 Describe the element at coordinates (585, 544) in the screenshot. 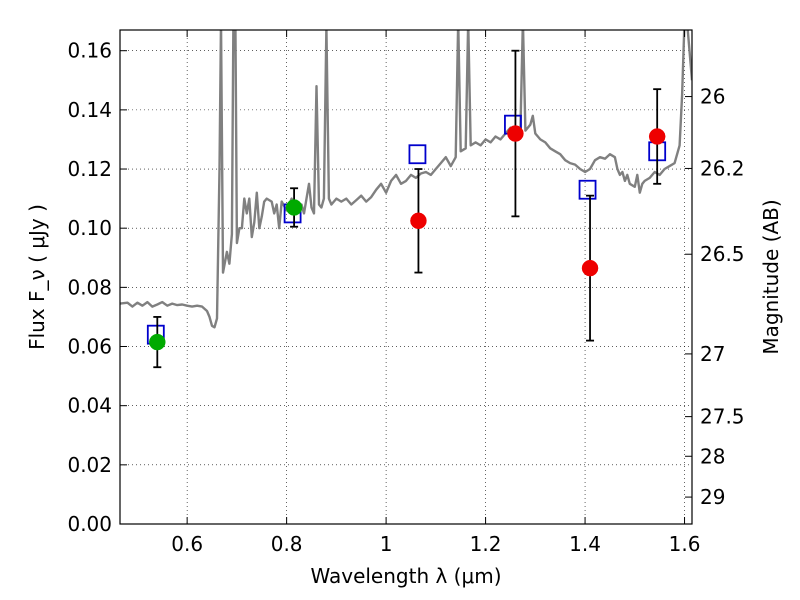

I see `x-tick-label: 1.4` at that location.